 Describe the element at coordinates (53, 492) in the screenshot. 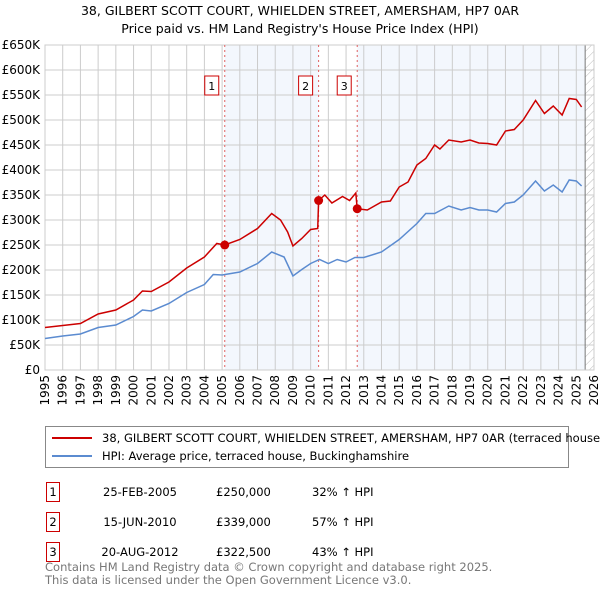

I see `sale-number-badge: 1` at that location.